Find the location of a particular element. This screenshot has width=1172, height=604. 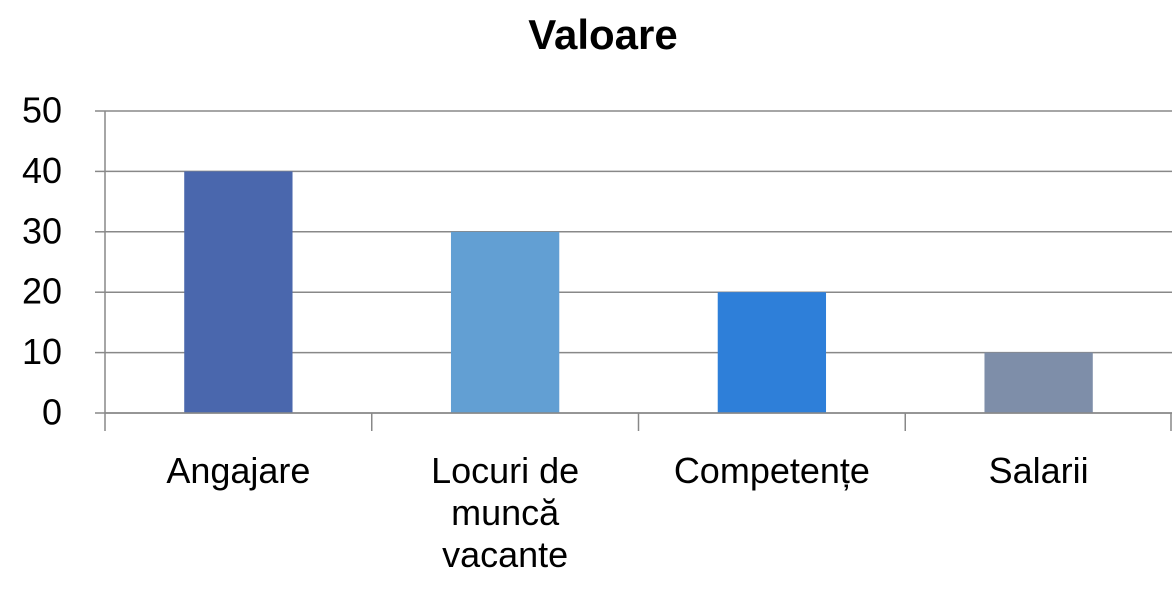

x-label-box: Competențe is located at coordinates (771, 470).